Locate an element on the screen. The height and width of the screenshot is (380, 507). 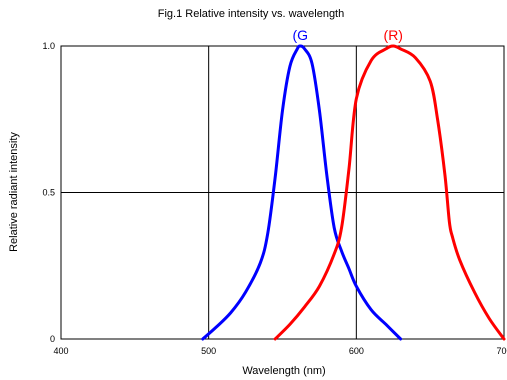
x-tick-labels: 400 500 600 700 is located at coordinates (280, 351).